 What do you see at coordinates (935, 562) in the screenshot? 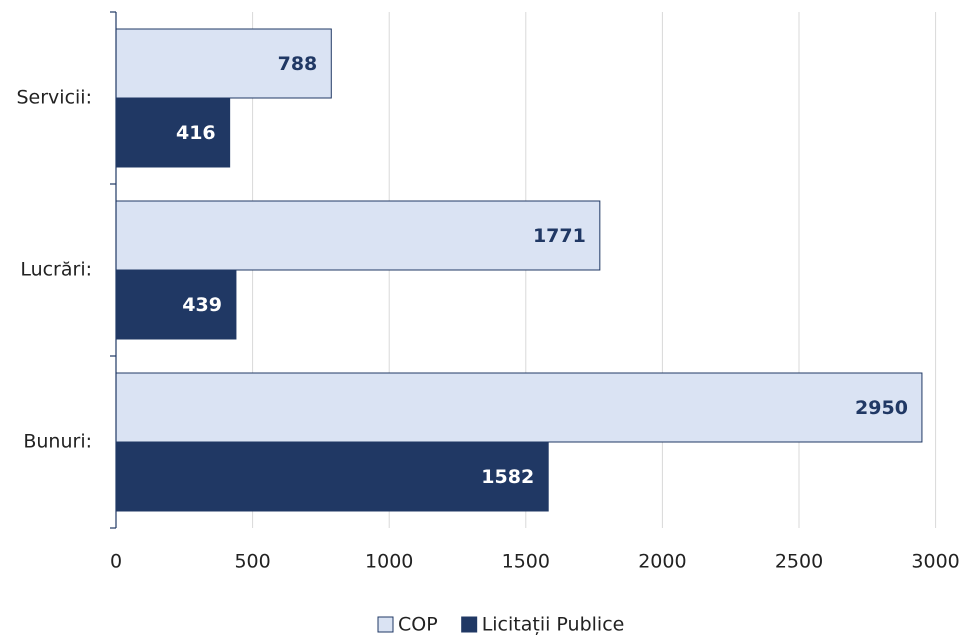
I see `x-tick-label: 3000` at bounding box center [935, 562].